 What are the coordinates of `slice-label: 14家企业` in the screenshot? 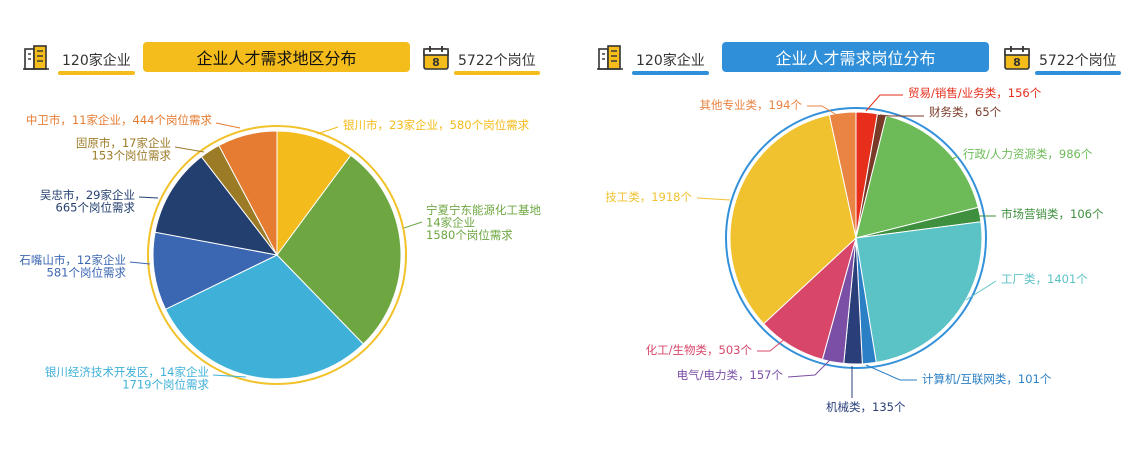 It's located at (450, 223).